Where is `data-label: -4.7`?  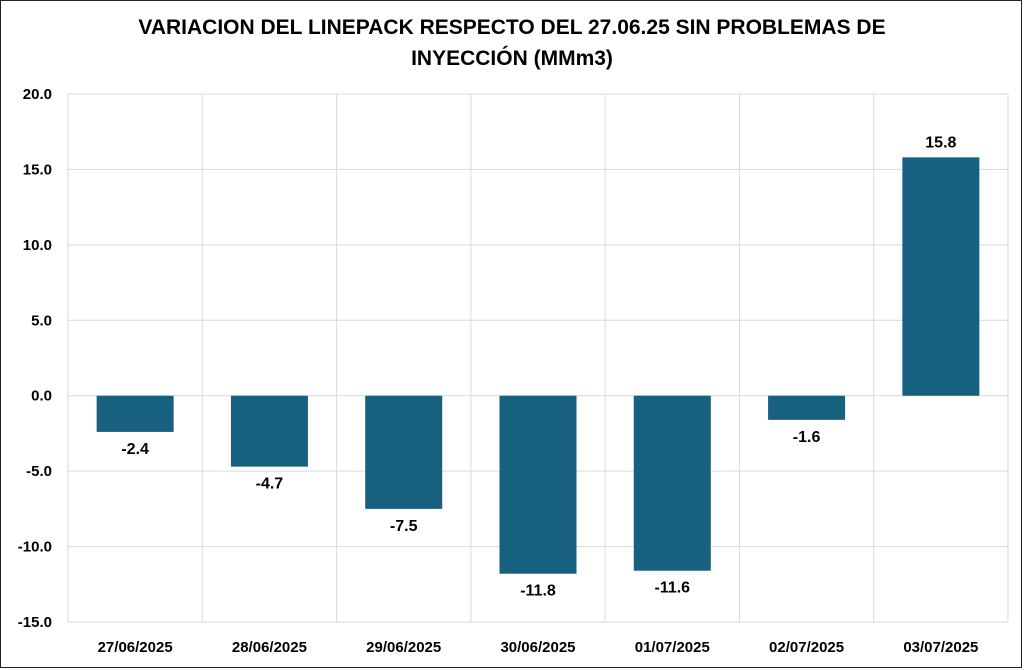 data-label: -4.7 is located at coordinates (270, 484).